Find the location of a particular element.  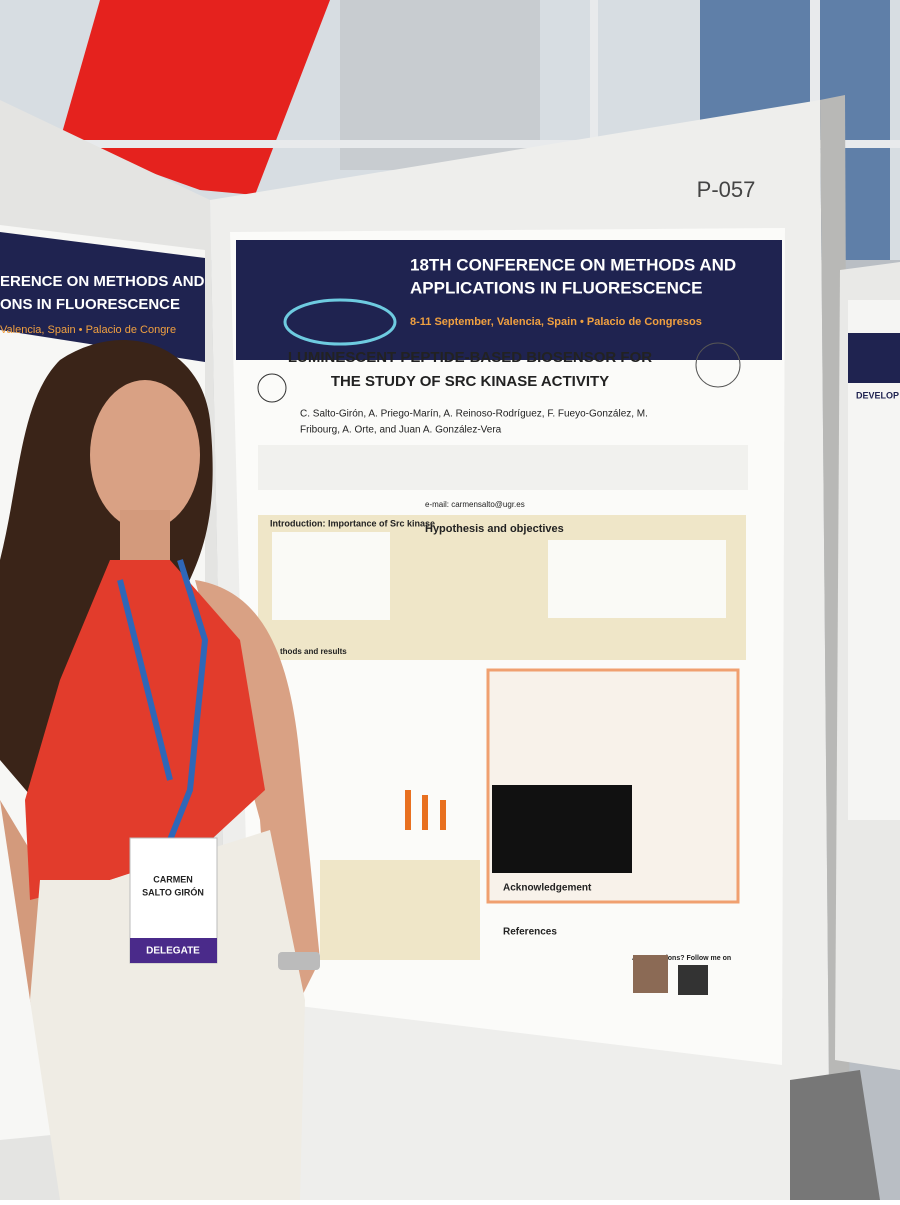

left-poster-text: Valencia, Spain • Palacio de Congre is located at coordinates (88, 330).